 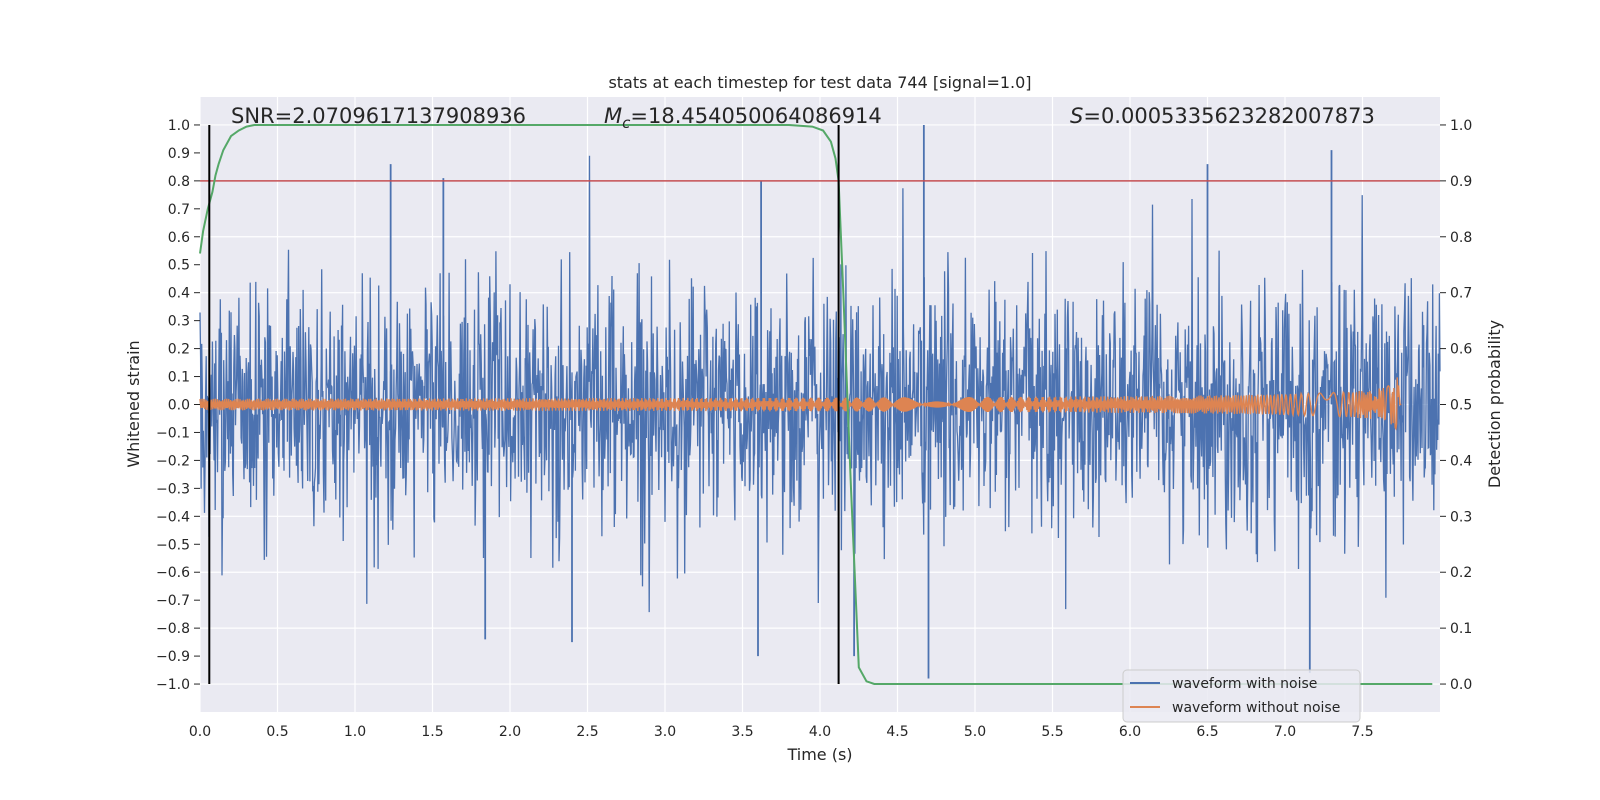 What do you see at coordinates (755, 116) in the screenshot?
I see `mc-value: =18.454050064086914` at bounding box center [755, 116].